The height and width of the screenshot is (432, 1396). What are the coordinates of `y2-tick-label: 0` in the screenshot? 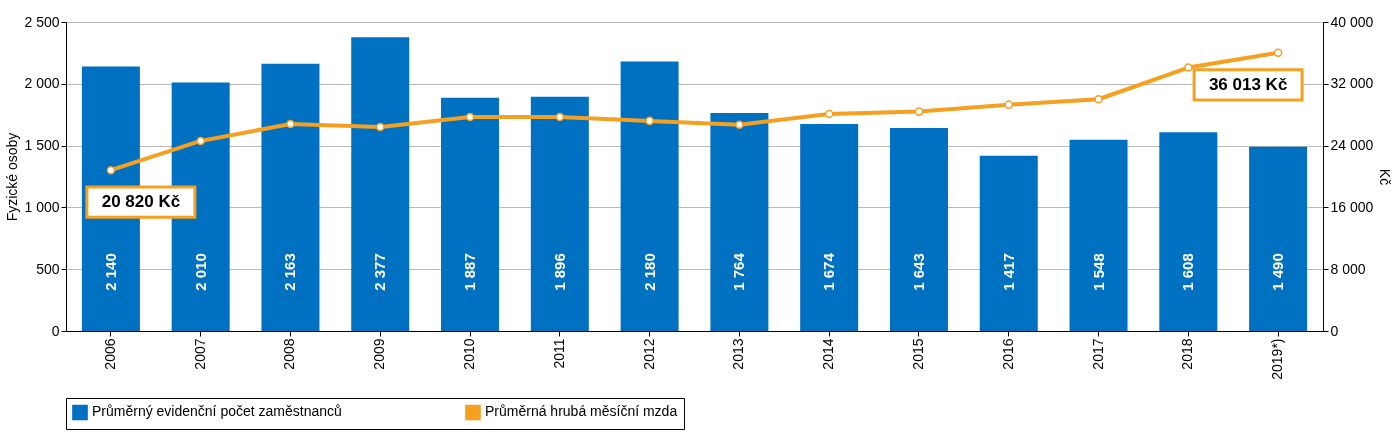 It's located at (1334, 330).